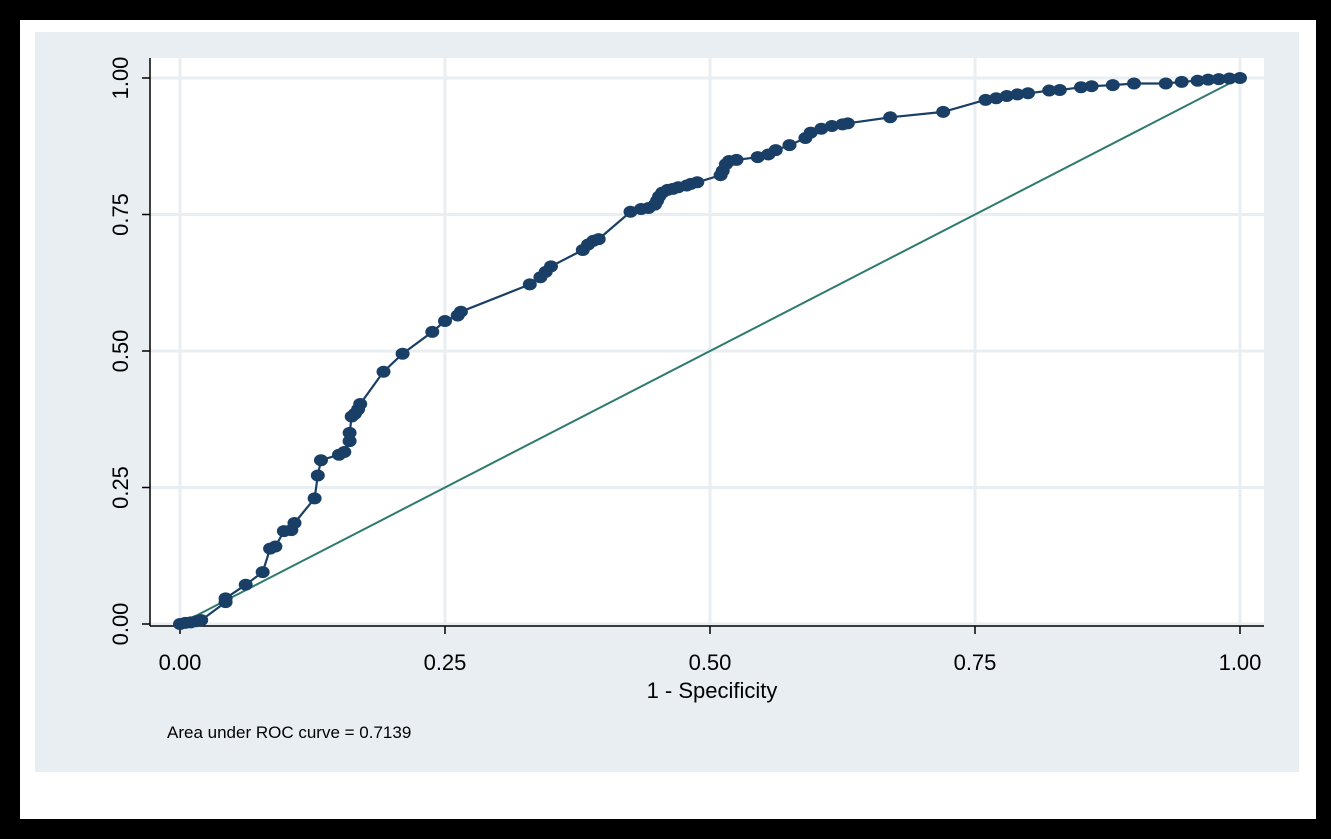 Image resolution: width=1331 pixels, height=839 pixels. I want to click on x-tick-label: 0.75, so click(975, 662).